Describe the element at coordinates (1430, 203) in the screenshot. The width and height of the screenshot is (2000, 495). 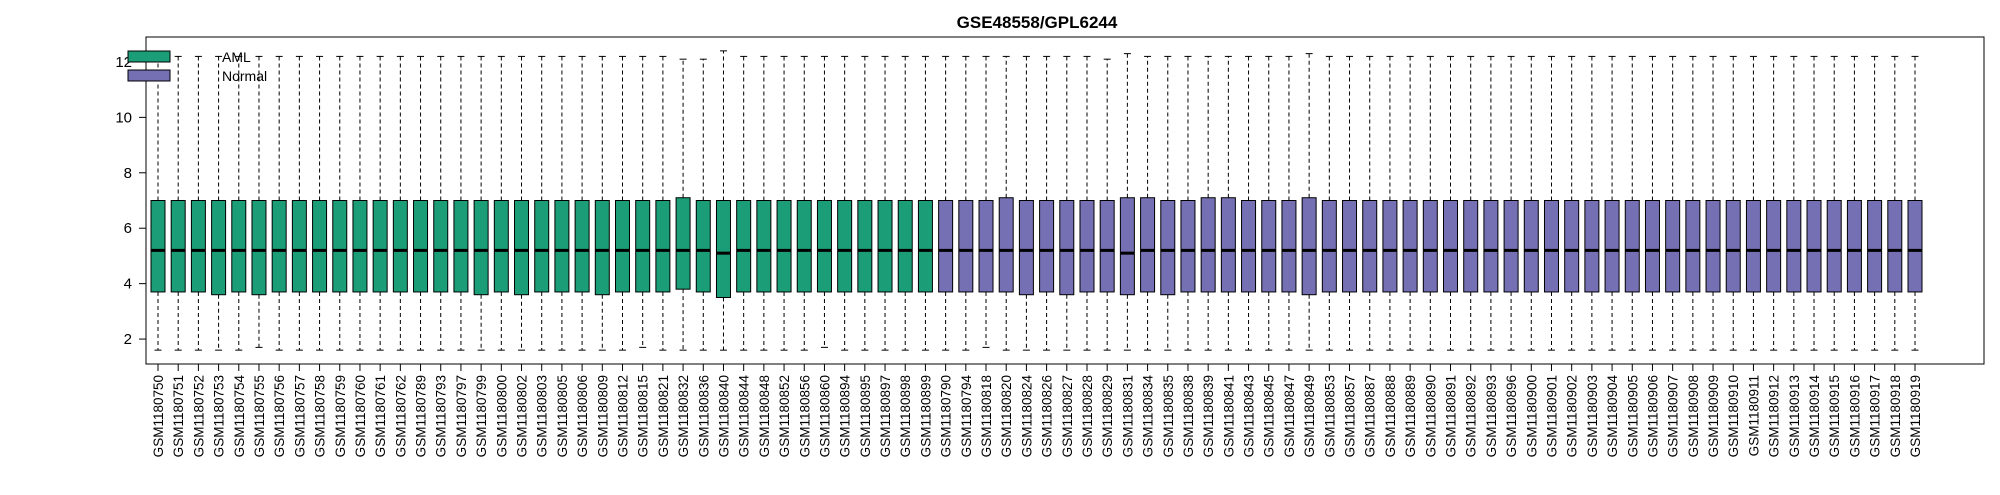
I see `box-GSM1180890` at that location.